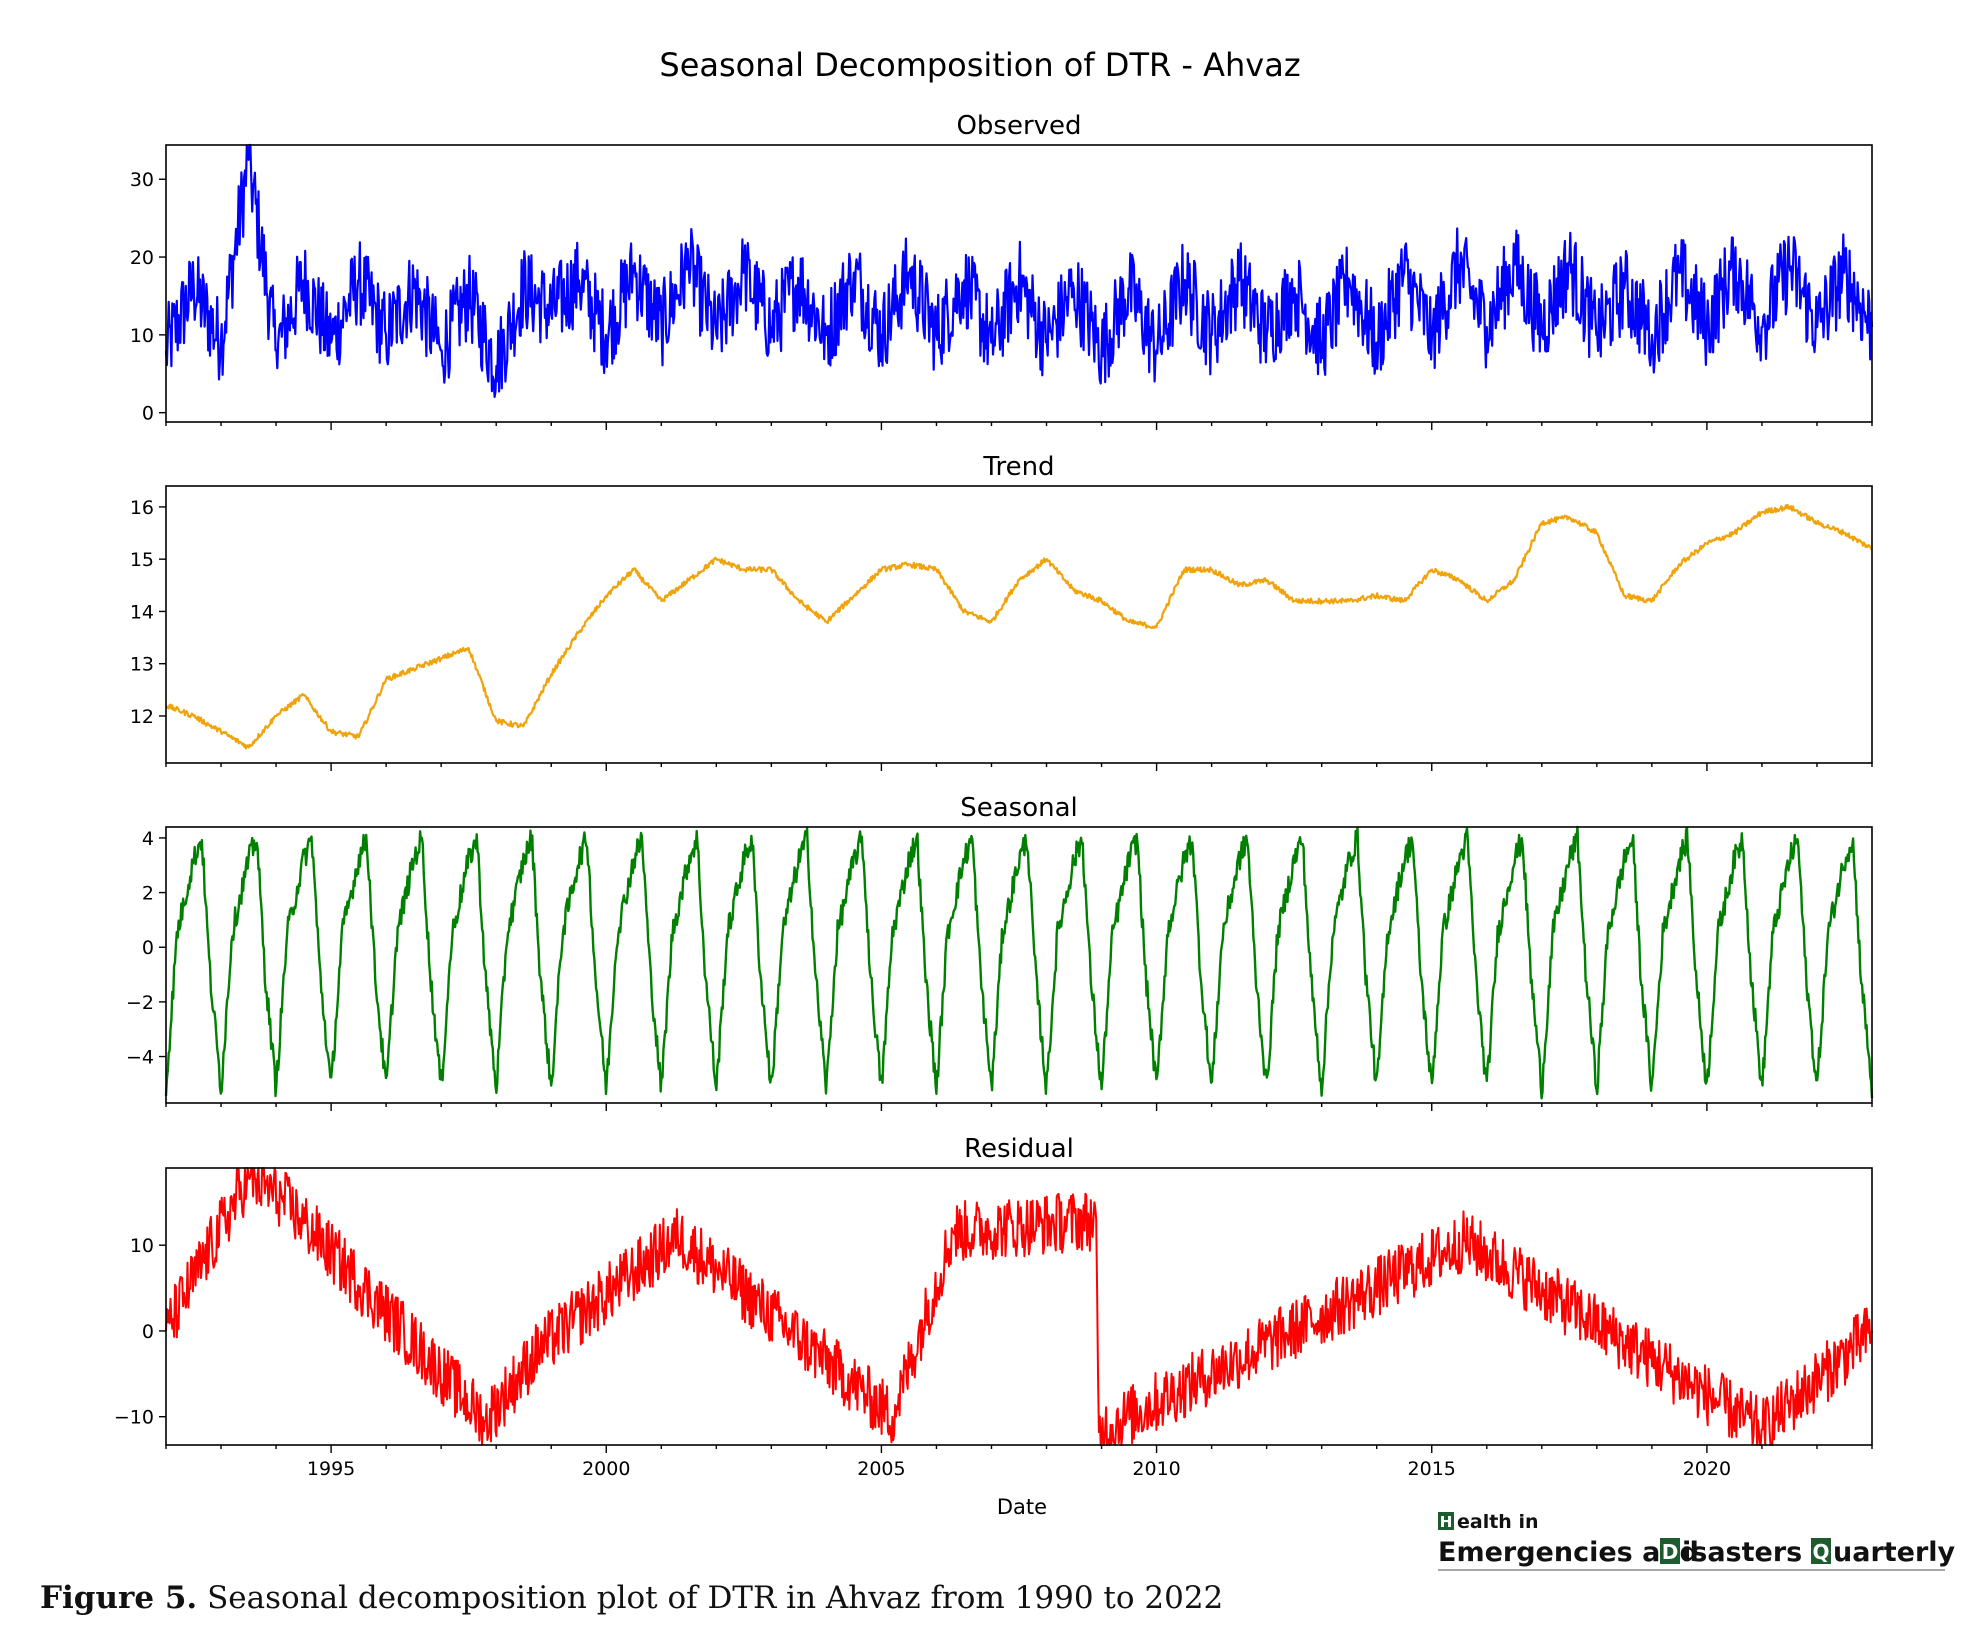 The height and width of the screenshot is (1633, 1965). What do you see at coordinates (979, 65) in the screenshot?
I see `figure-title: Seasonal Decomposition of DTR - Ahvaz` at bounding box center [979, 65].